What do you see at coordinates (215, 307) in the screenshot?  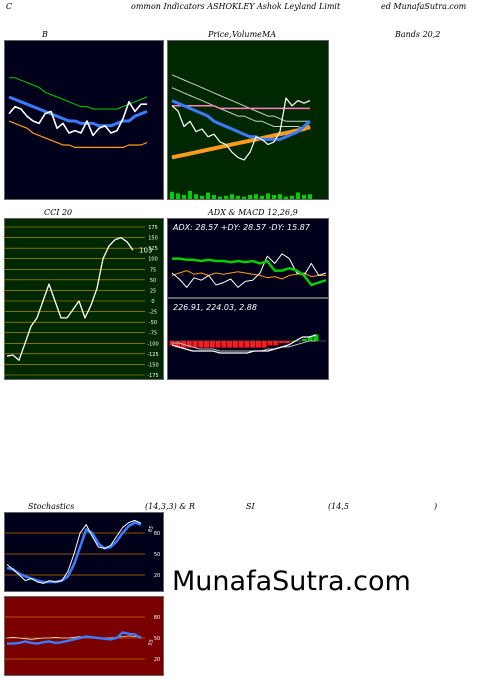 I see `macd-values-label: 226.91, 224.03, 2.88` at bounding box center [215, 307].